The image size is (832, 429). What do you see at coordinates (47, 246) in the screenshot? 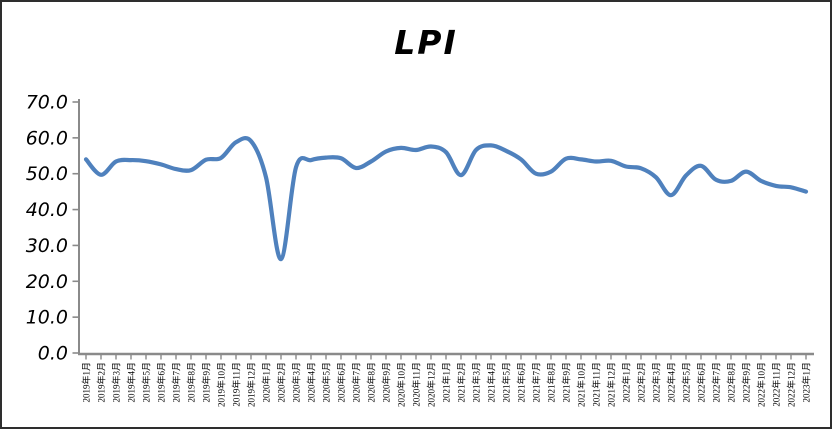
I see `y-tick-label: 30.0` at bounding box center [47, 246].